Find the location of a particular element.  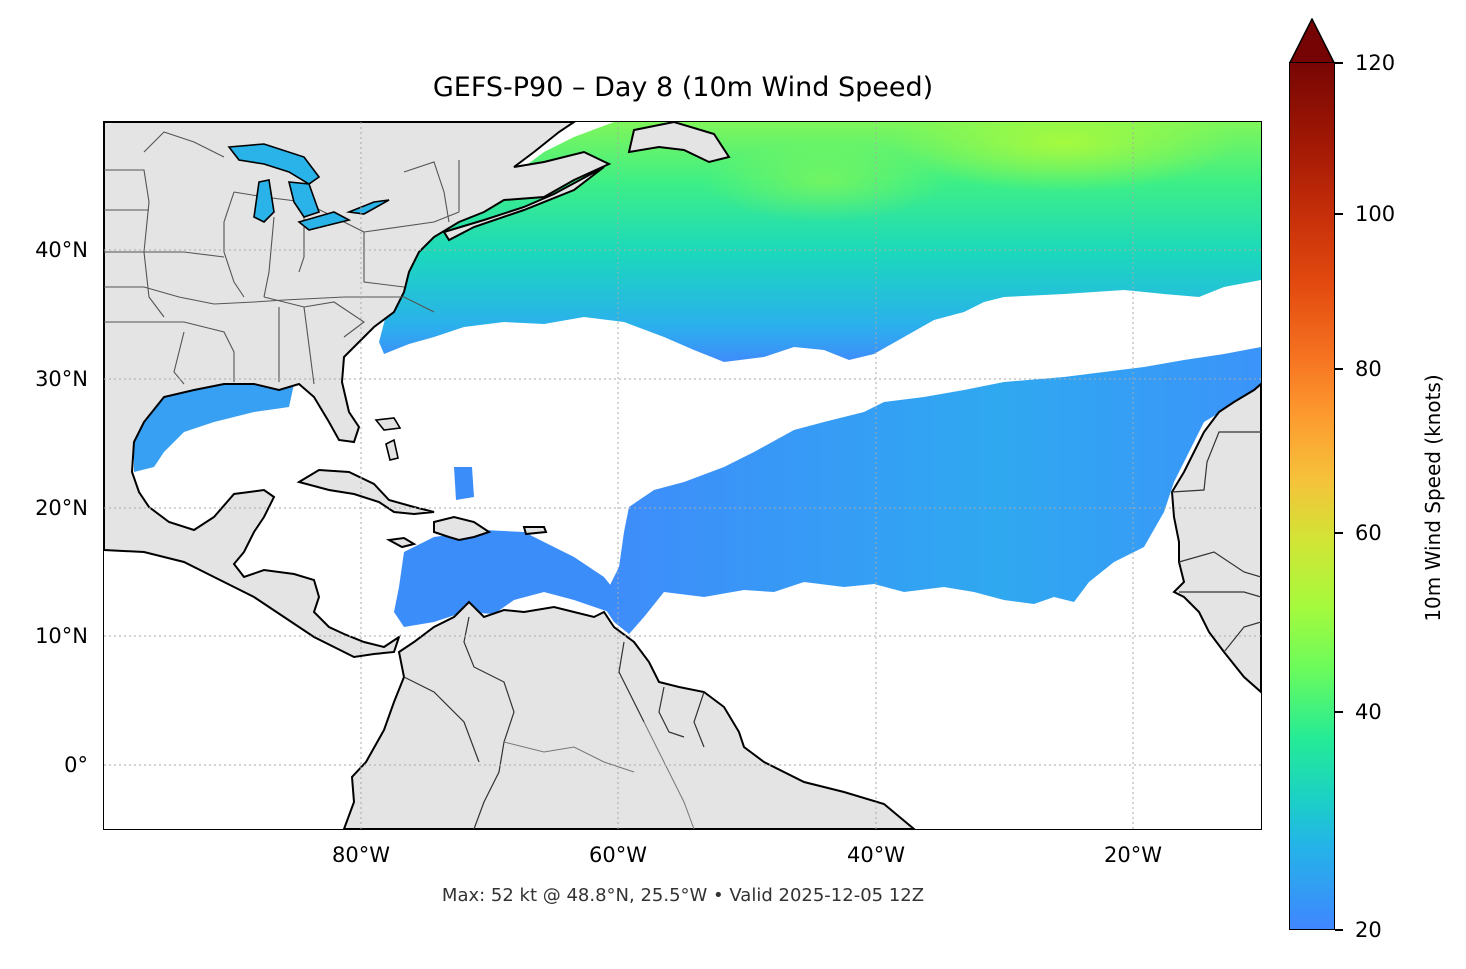

colorbar-title: 10m Wind Speed (knots) is located at coordinates (1433, 498).